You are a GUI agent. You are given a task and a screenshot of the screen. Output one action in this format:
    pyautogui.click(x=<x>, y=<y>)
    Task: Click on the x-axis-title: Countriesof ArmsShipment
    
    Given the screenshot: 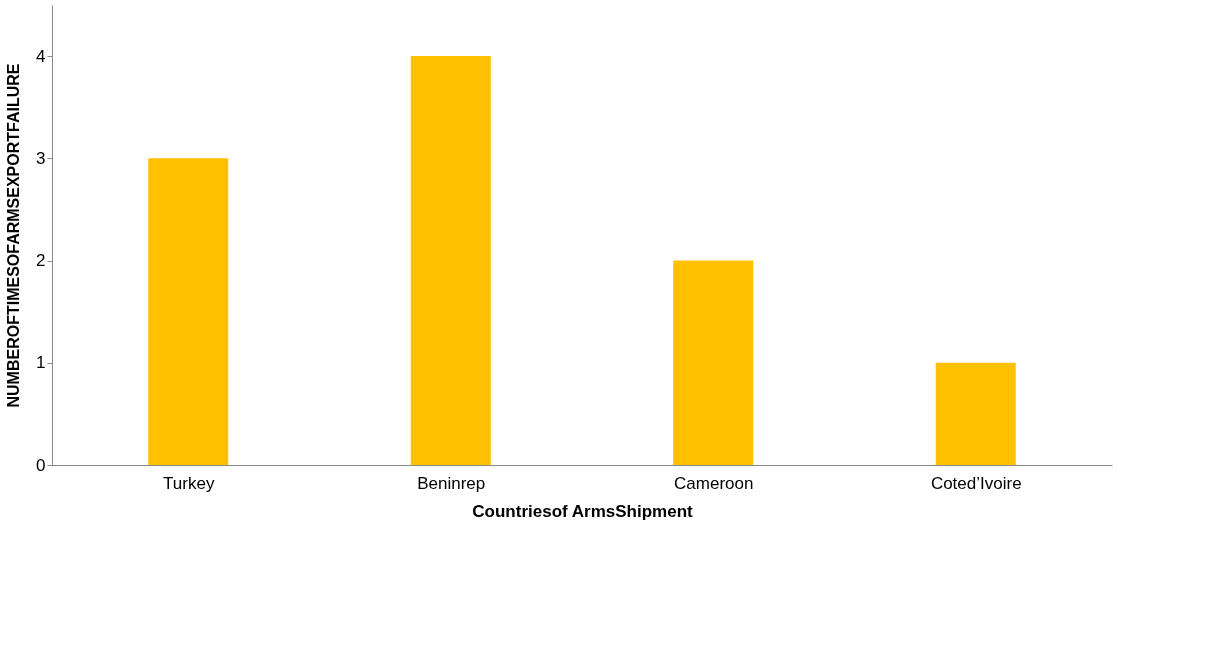 What is the action you would take?
    pyautogui.click(x=583, y=511)
    